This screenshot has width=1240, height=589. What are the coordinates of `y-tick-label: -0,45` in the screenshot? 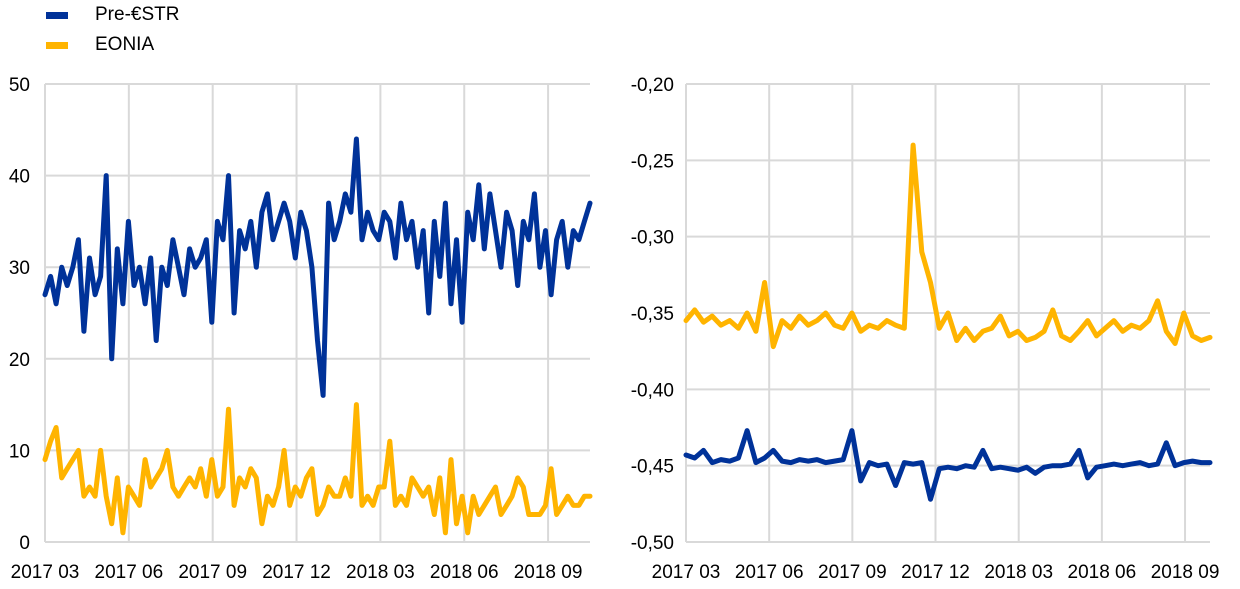 It's located at (652, 467).